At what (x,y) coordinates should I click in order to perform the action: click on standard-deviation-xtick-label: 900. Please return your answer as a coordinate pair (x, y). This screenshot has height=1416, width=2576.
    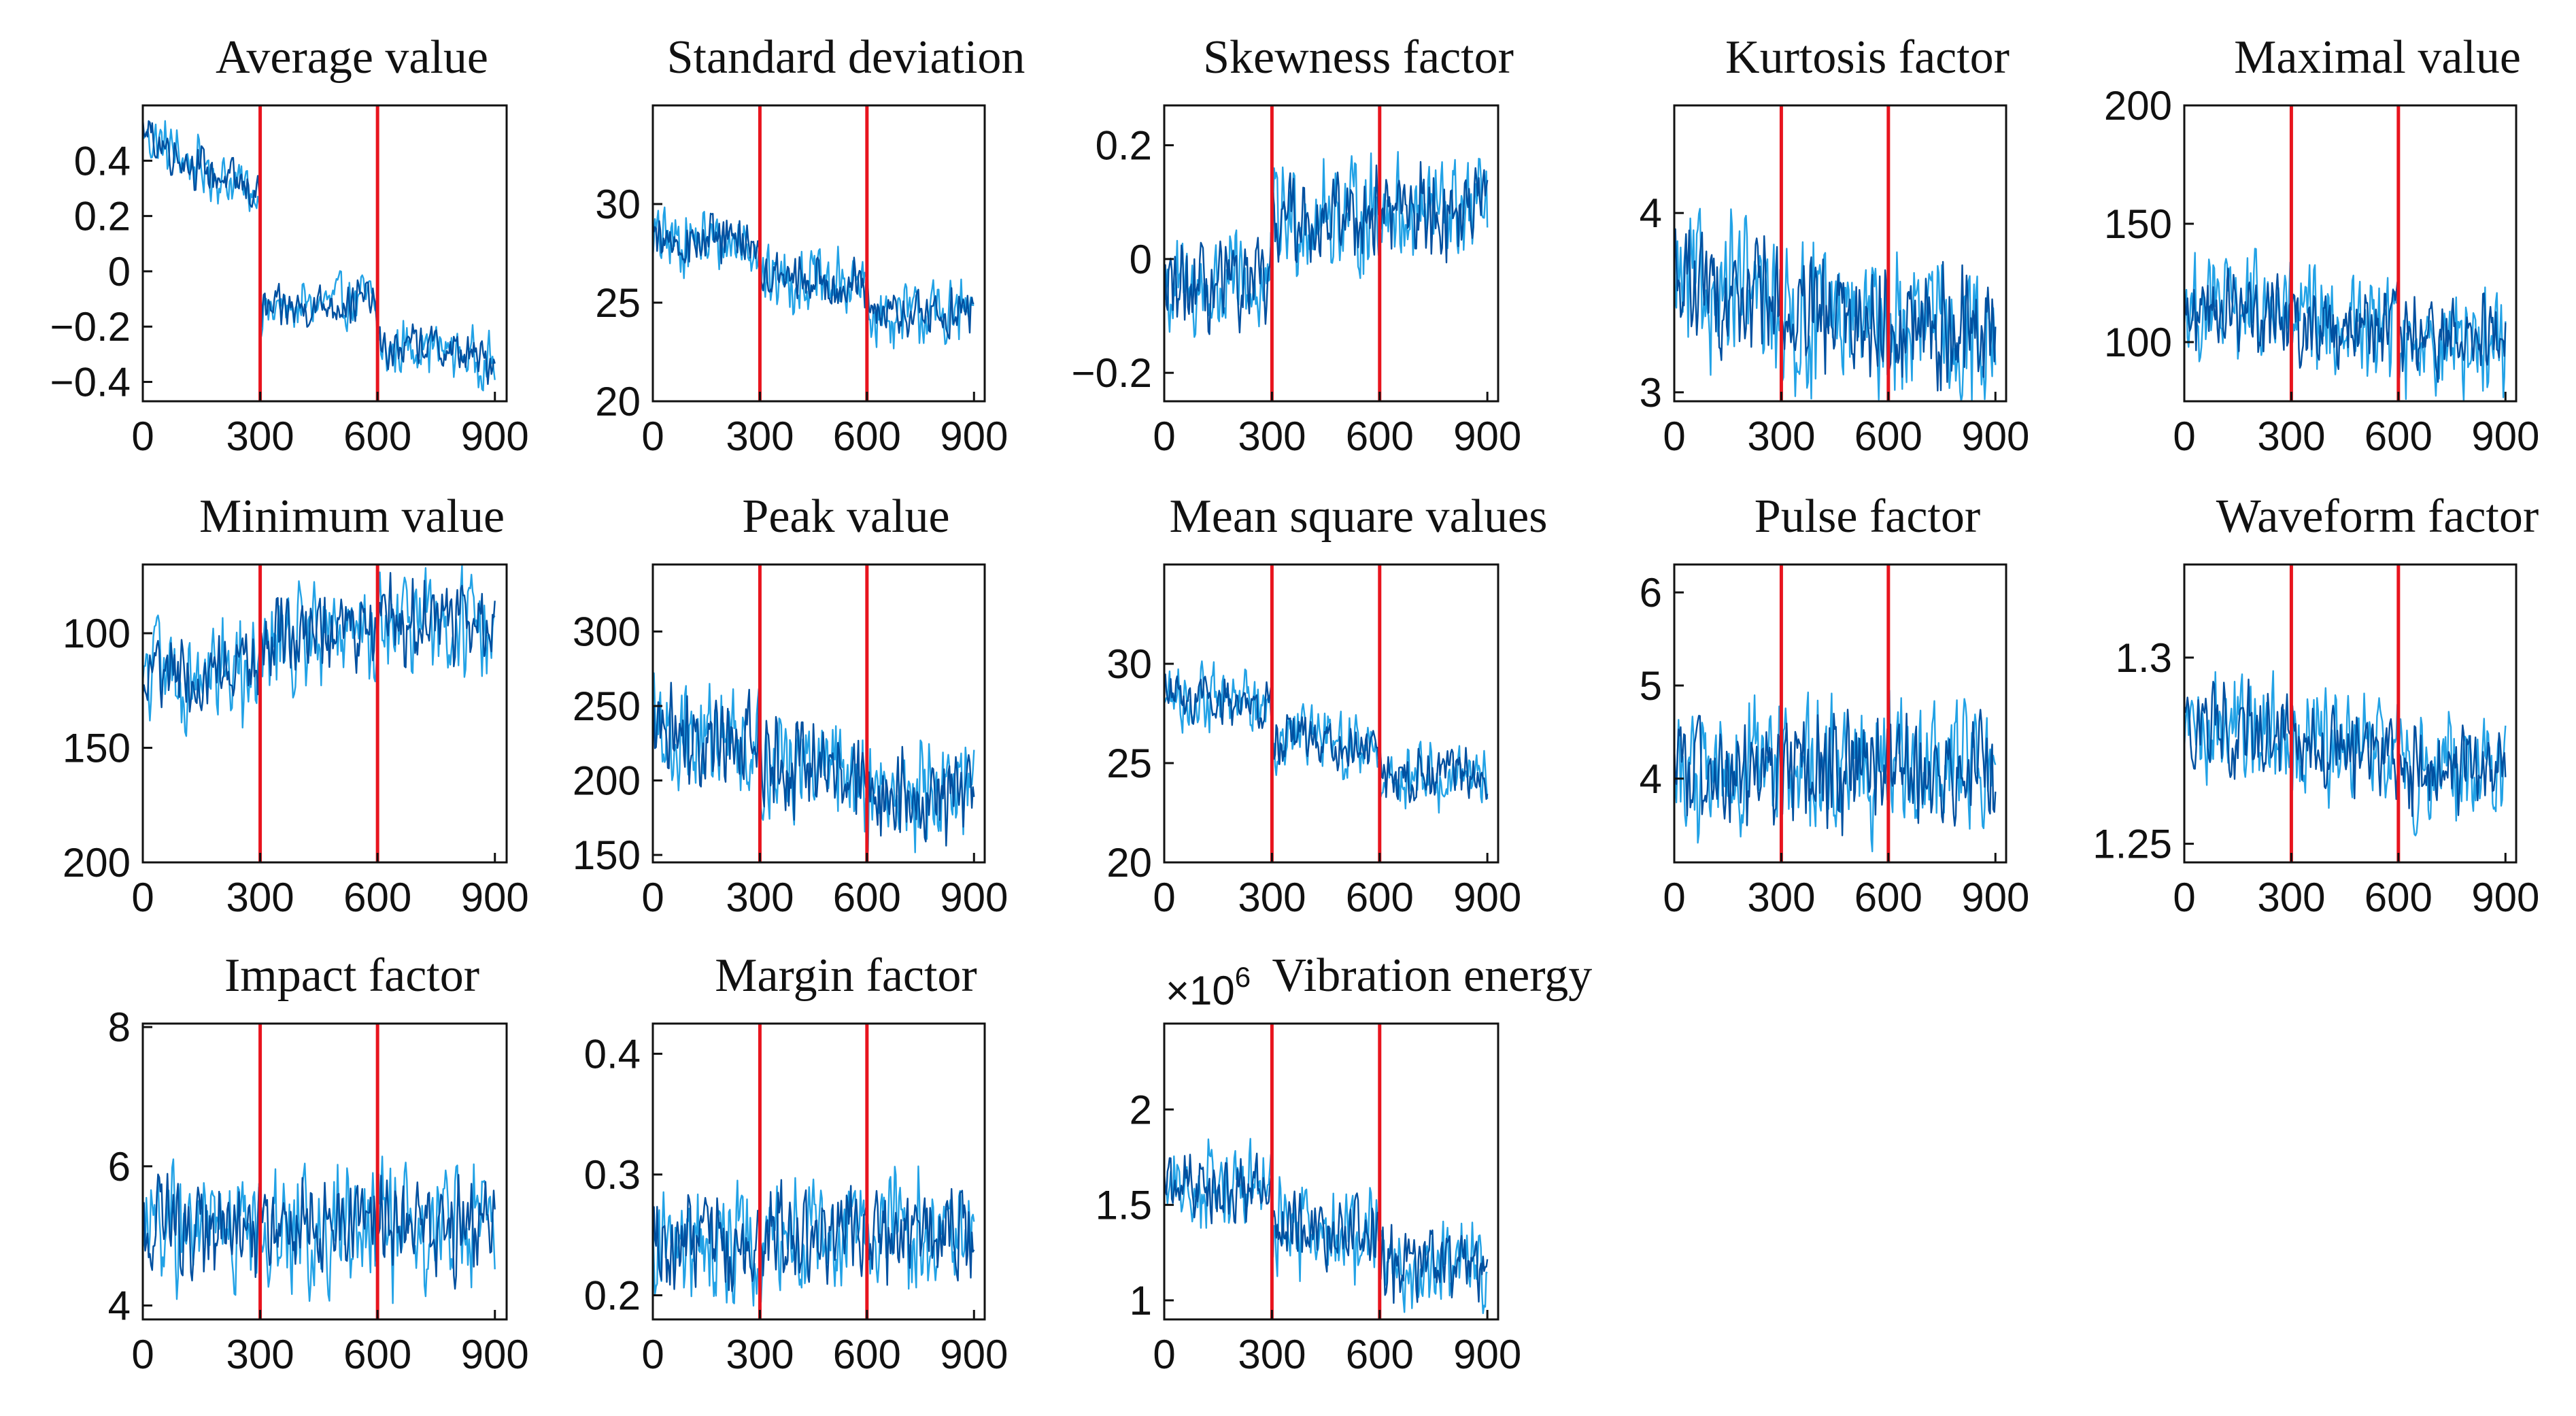
    Looking at the image, I should click on (974, 437).